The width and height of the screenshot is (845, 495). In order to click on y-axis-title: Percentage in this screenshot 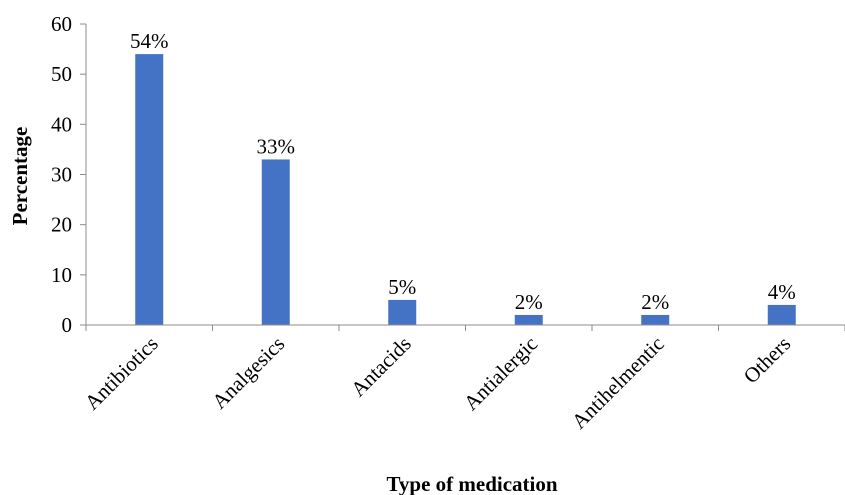, I will do `click(20, 176)`.